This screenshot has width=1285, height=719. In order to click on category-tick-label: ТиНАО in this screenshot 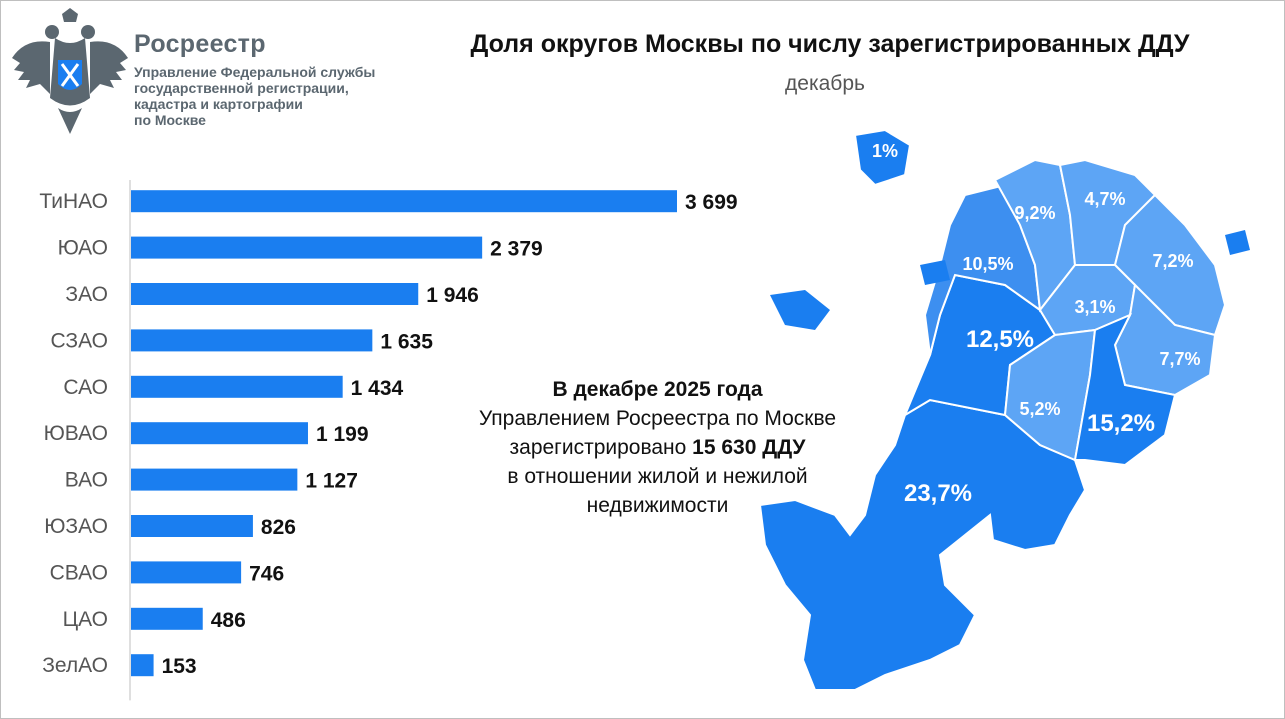, I will do `click(73, 201)`.